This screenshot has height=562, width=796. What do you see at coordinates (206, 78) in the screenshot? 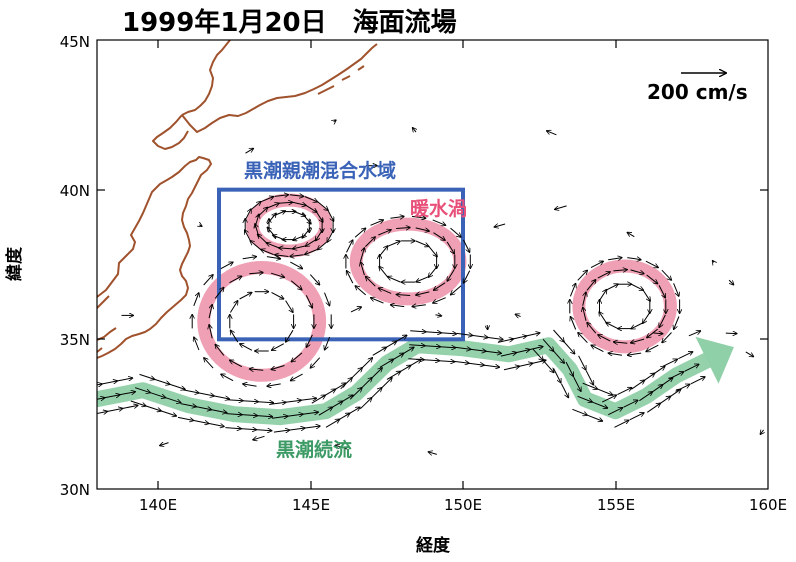
I see `hokkaido-coast` at bounding box center [206, 78].